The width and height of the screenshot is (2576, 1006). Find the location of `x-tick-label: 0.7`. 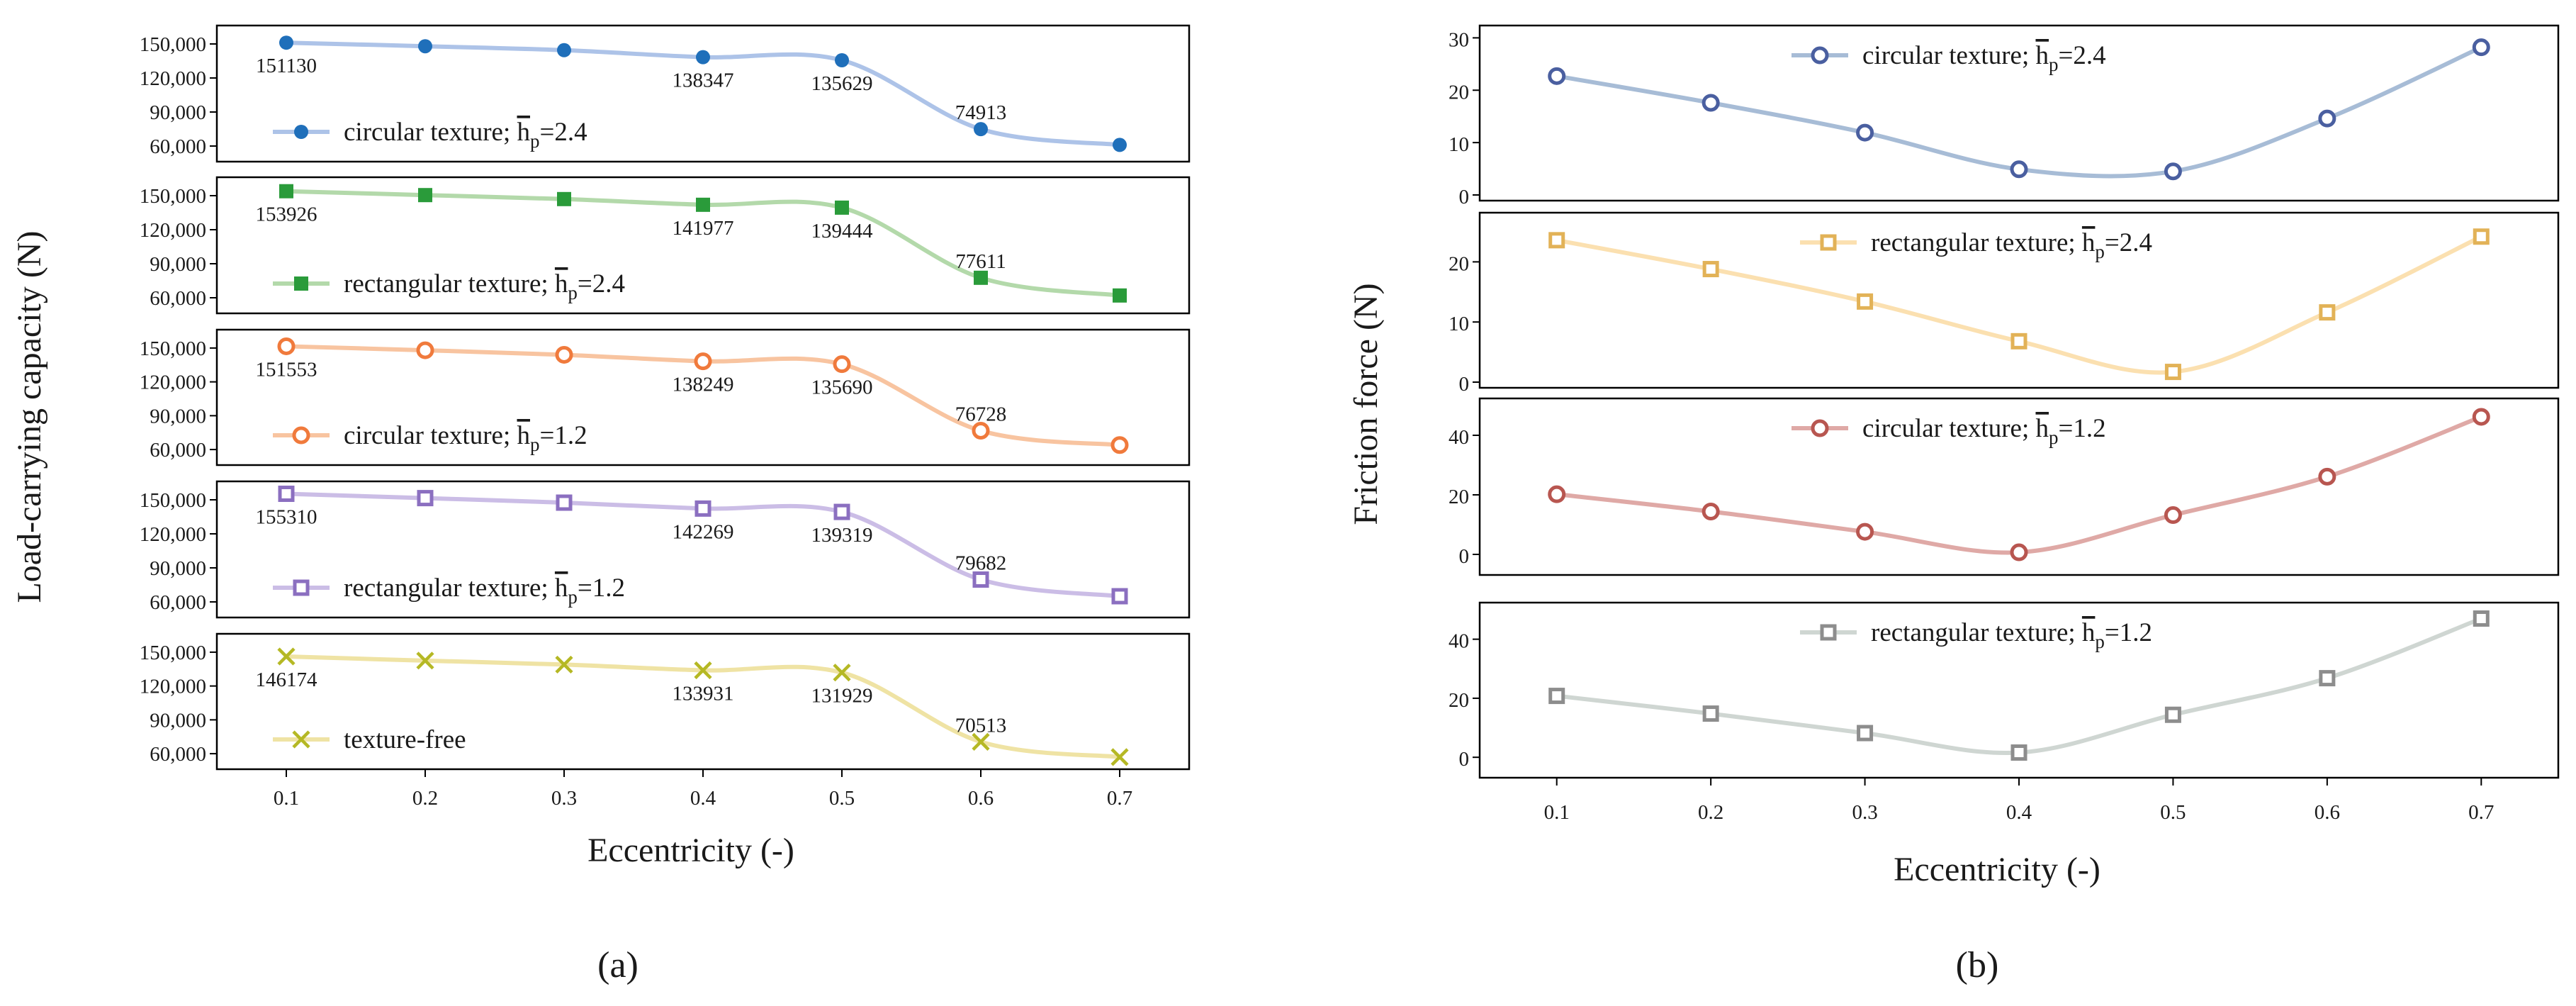

x-tick-label: 0.7 is located at coordinates (2481, 812).